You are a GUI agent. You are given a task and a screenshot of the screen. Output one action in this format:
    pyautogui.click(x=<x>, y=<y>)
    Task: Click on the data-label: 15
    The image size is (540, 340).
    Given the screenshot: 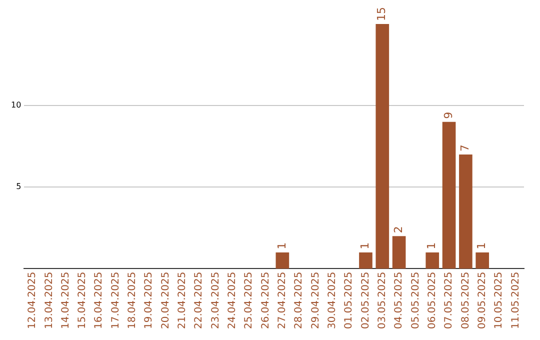 What is the action you would take?
    pyautogui.click(x=381, y=14)
    